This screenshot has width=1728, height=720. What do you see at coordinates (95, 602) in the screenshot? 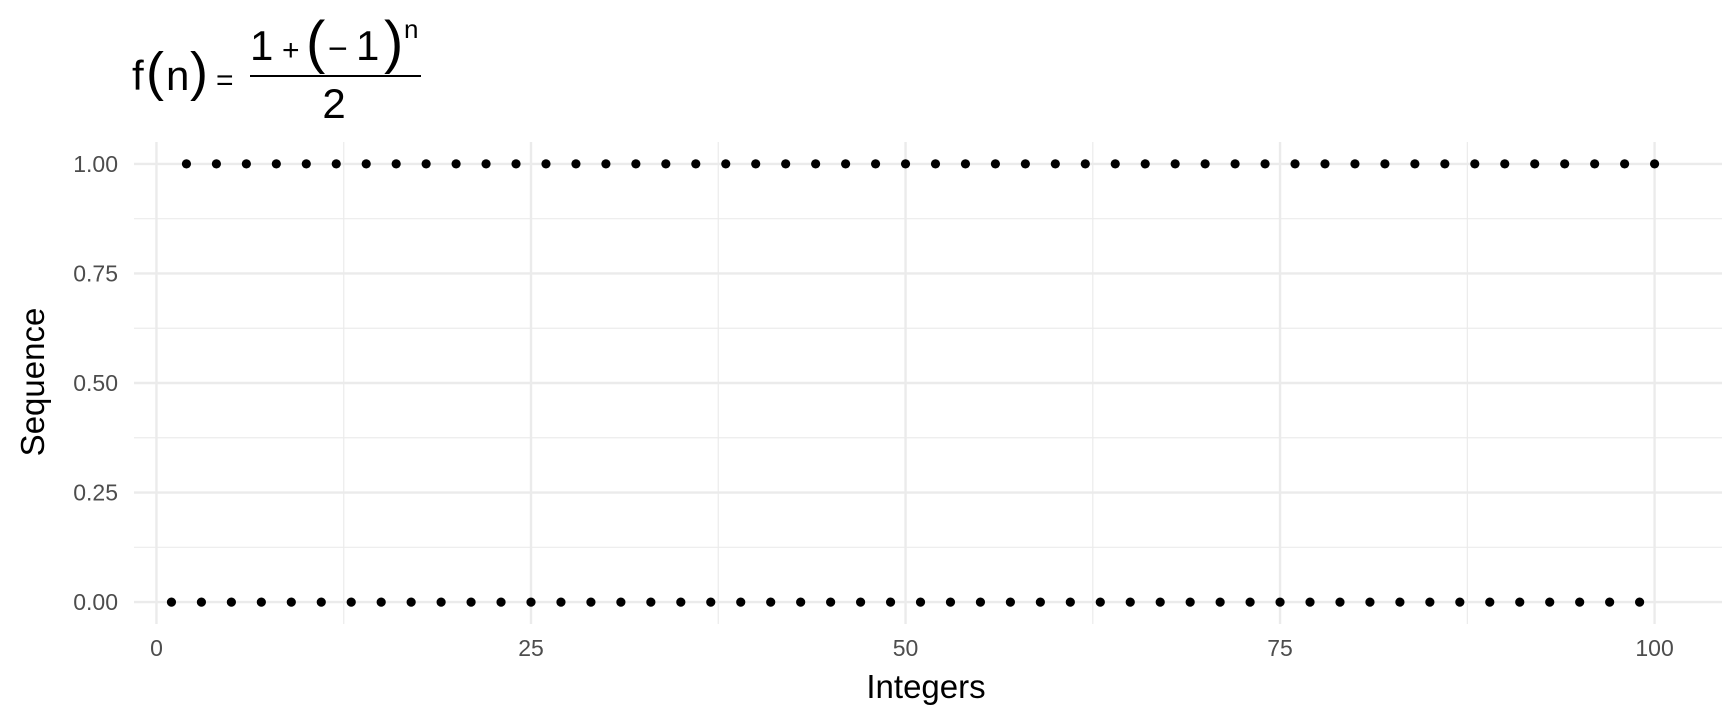
I see `y-tick-label: 0.00` at bounding box center [95, 602].